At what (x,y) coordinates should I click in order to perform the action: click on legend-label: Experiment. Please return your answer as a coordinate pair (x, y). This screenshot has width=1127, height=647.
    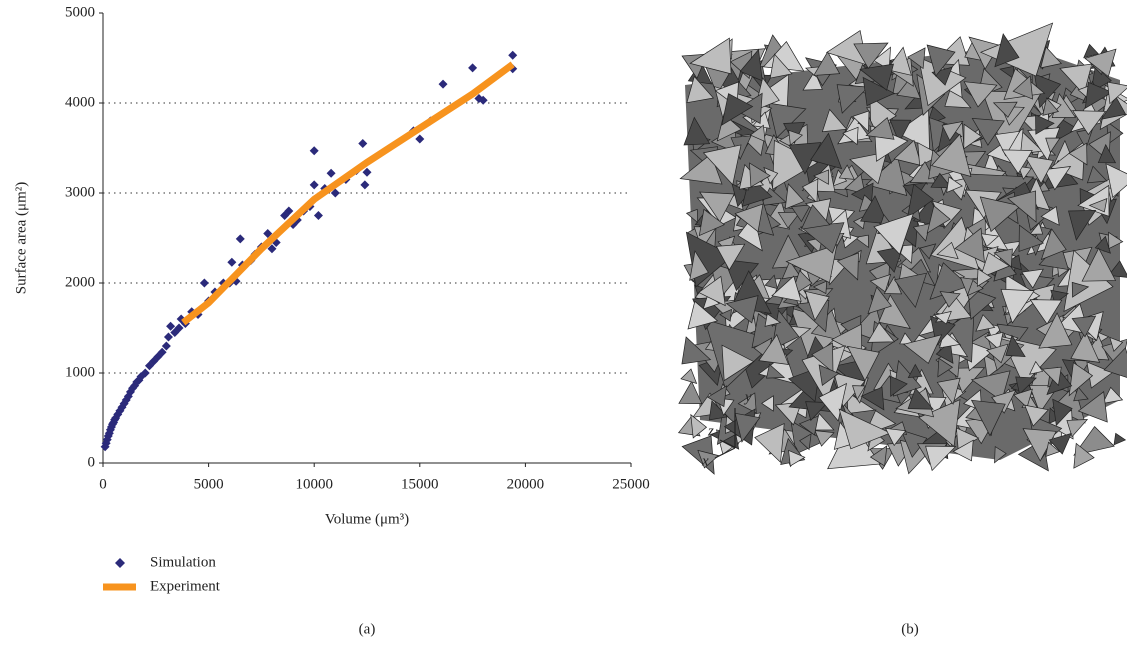
    Looking at the image, I should click on (185, 586).